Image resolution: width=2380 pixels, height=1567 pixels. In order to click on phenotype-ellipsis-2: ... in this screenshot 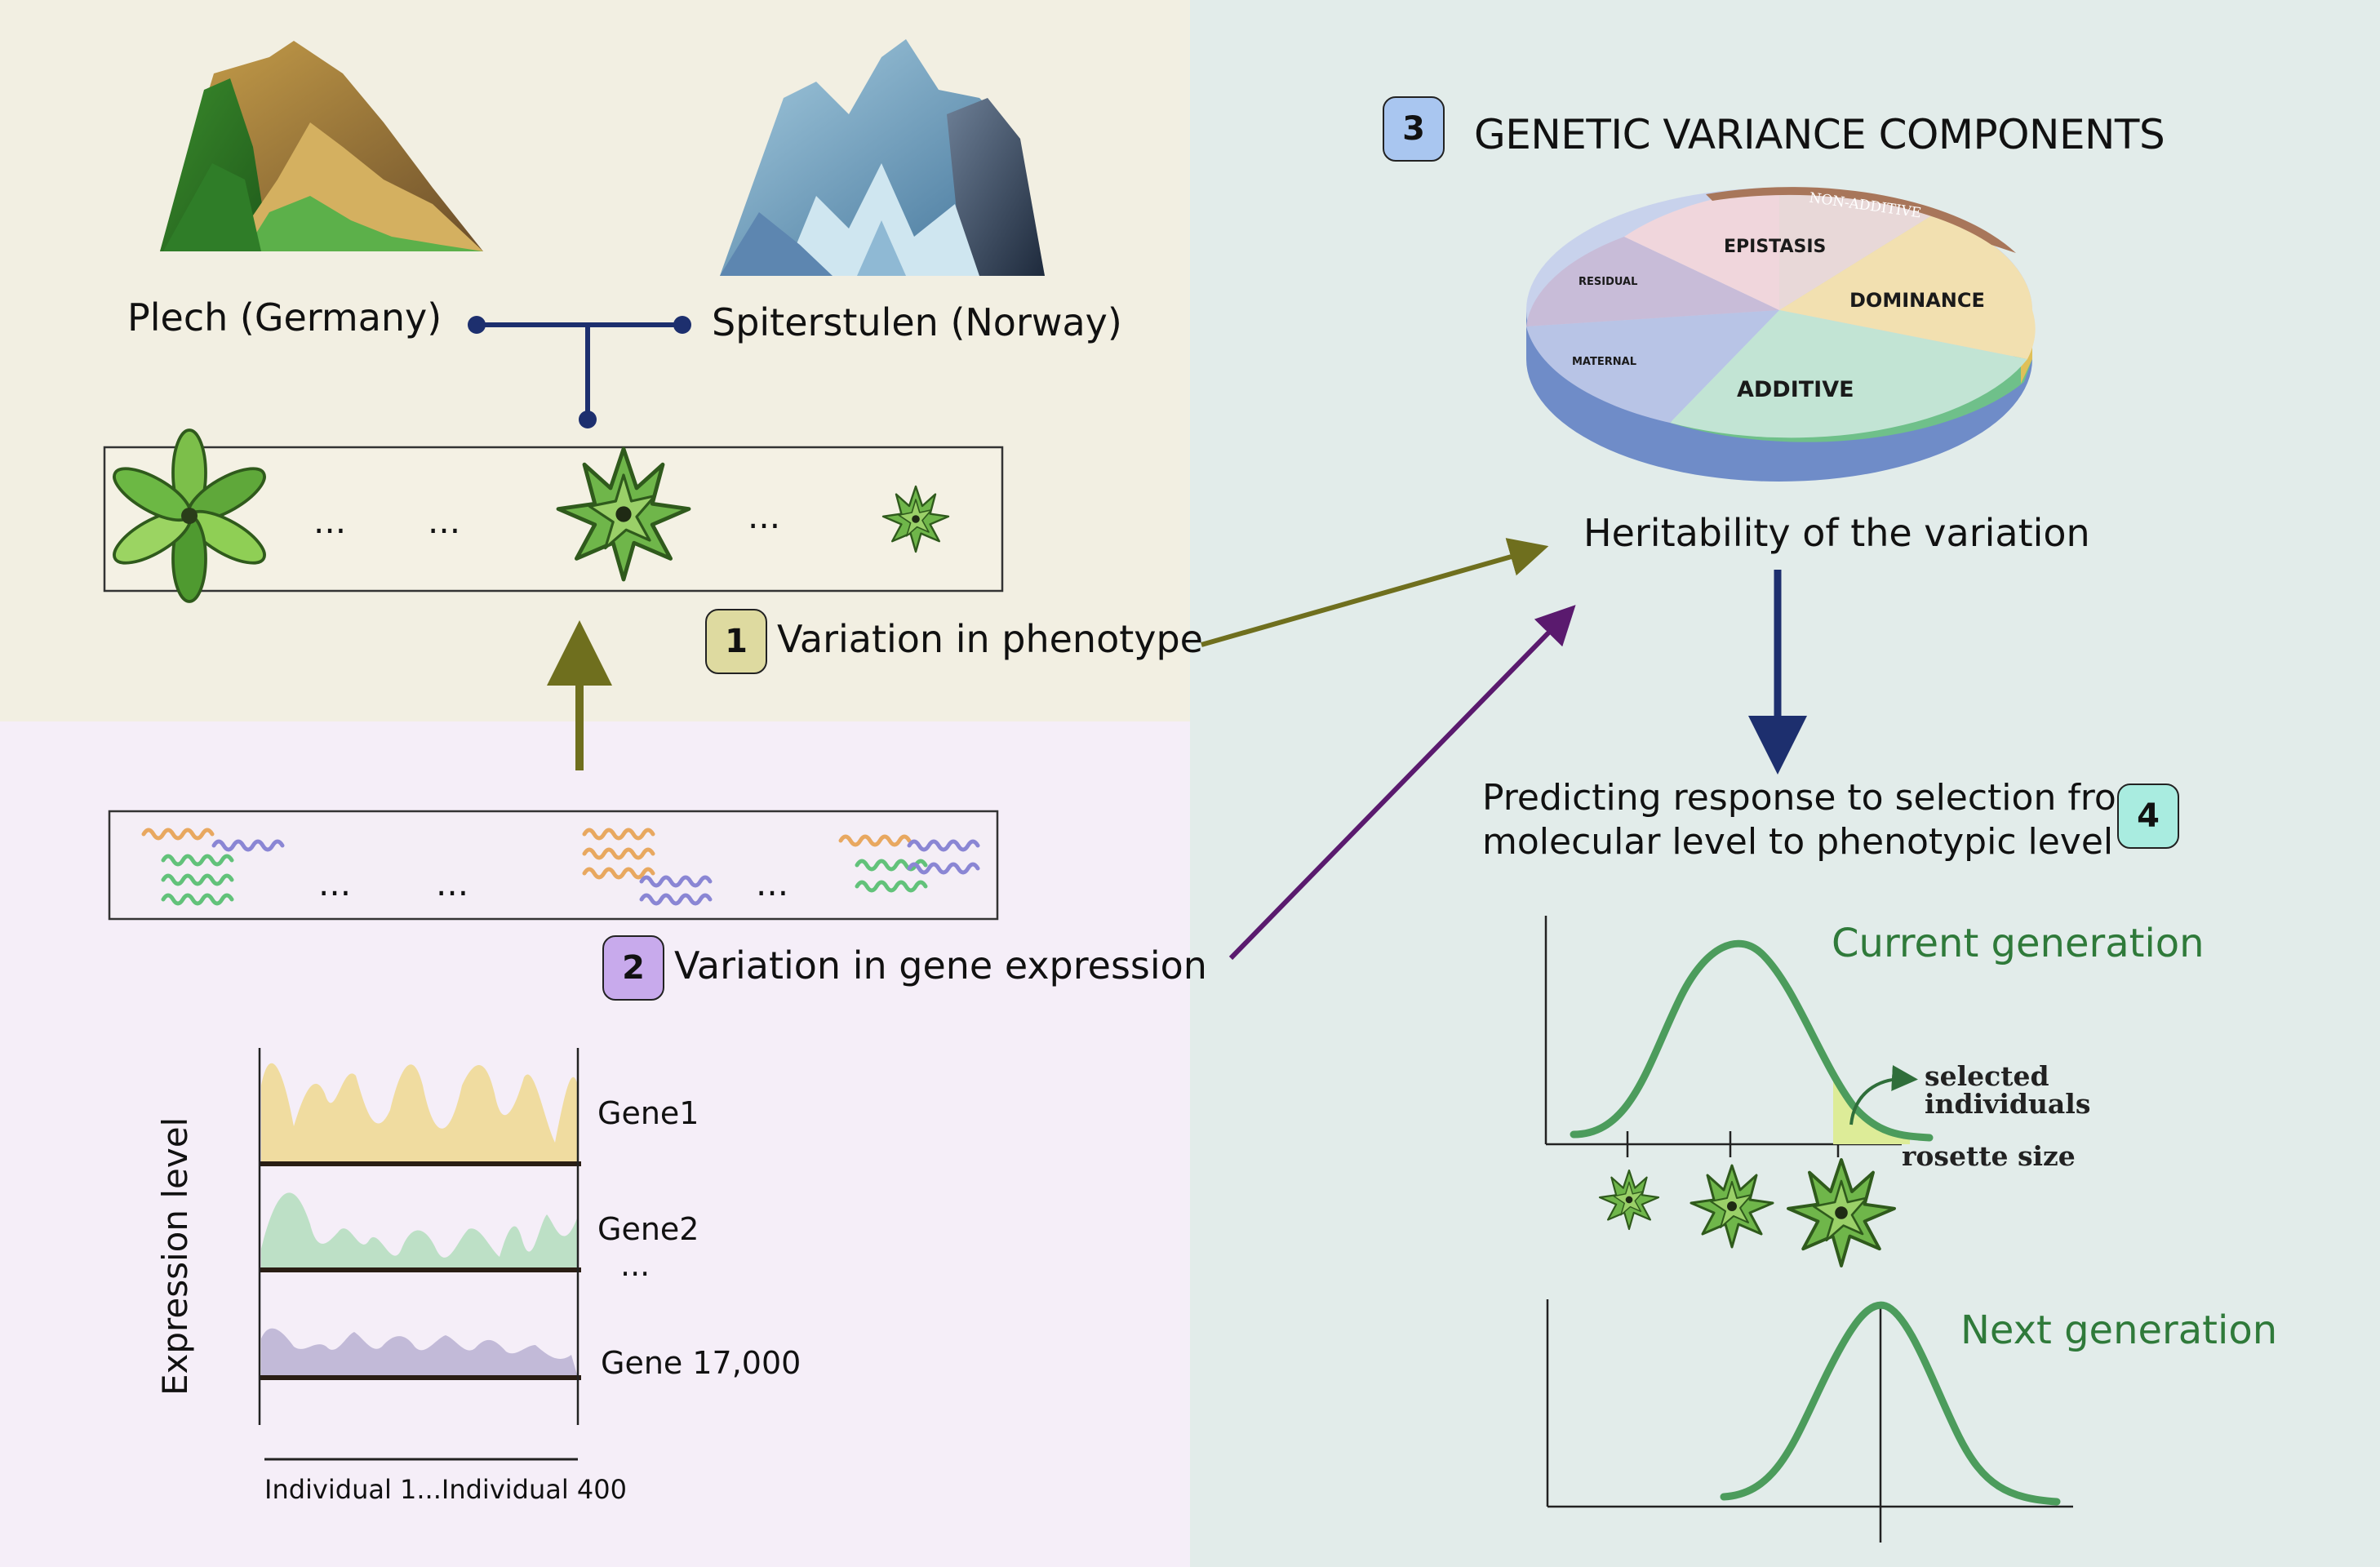, I will do `click(444, 521)`.